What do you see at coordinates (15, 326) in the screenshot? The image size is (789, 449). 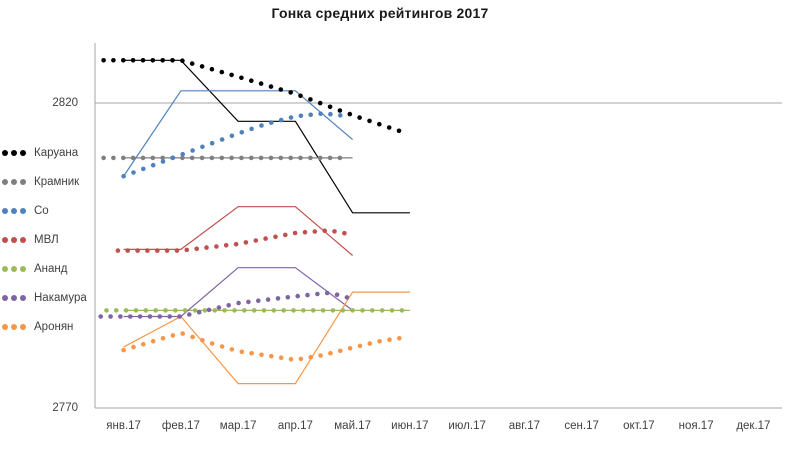 I see `legend-dotted-marker-icon` at bounding box center [15, 326].